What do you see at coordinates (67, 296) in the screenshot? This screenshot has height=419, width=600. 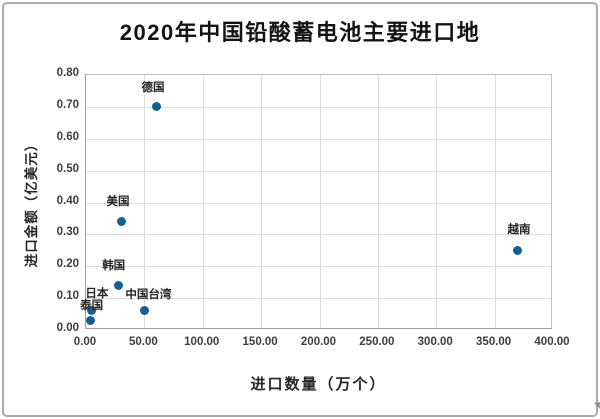 I see `y-tick-label: 0.10` at bounding box center [67, 296].